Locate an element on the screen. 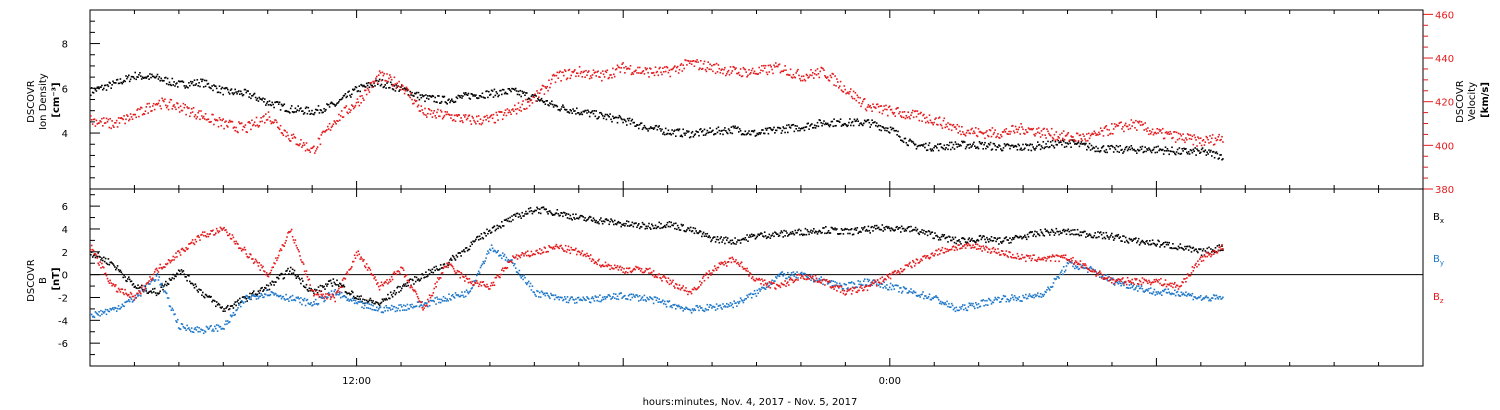  y-tick-label: 440 is located at coordinates (1444, 59).